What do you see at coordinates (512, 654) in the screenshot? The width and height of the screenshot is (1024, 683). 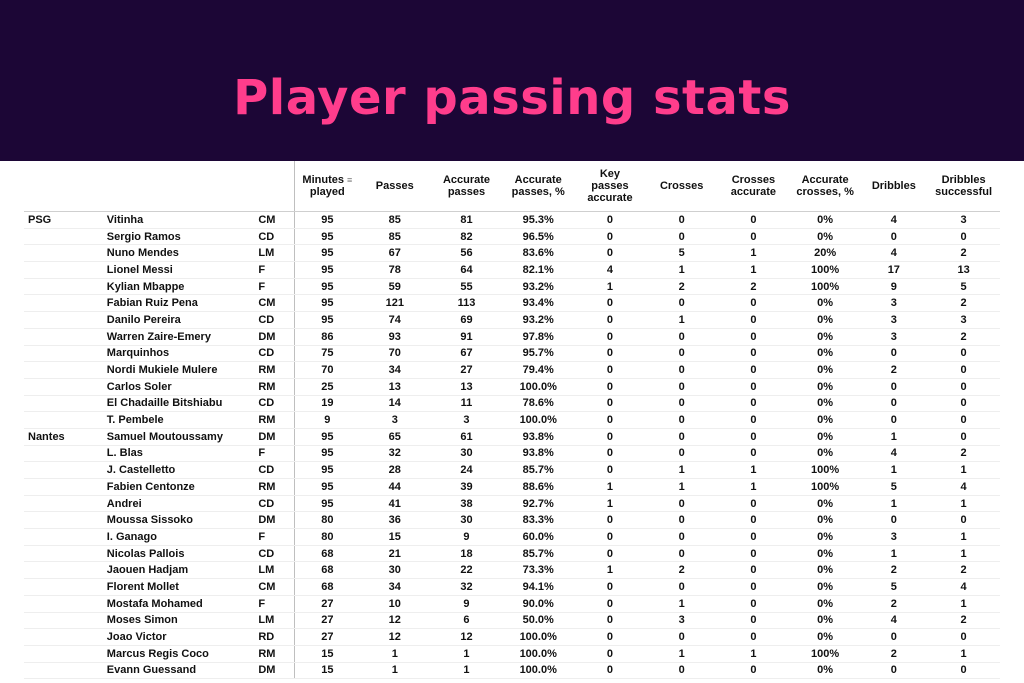 I see `table-row: Marcus Regis Coco RM 15 1 1 100.0% 0 1 1 100% 2 1` at bounding box center [512, 654].